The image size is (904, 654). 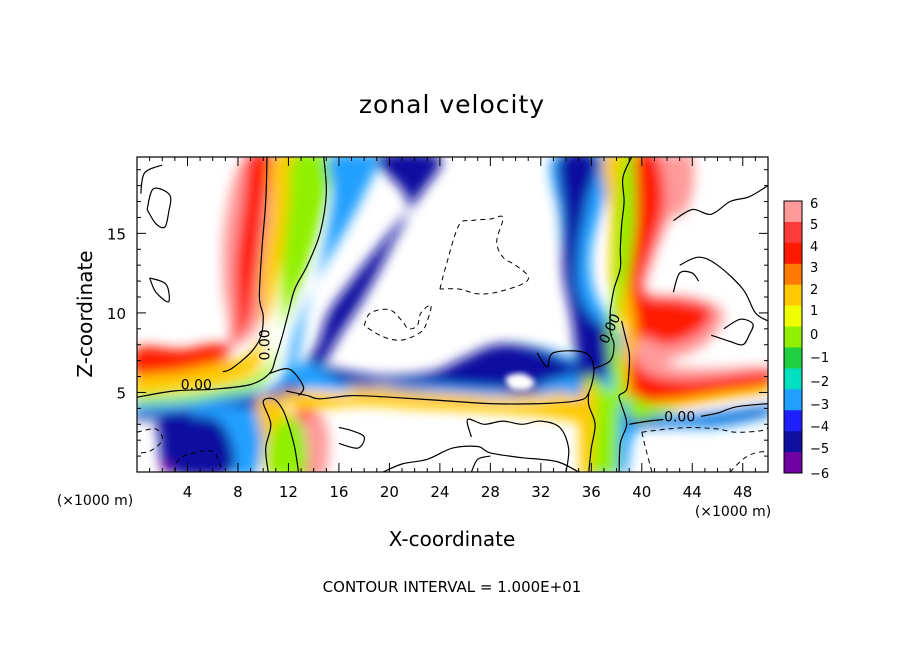 What do you see at coordinates (819, 449) in the screenshot?
I see `colorbar-label: −5` at bounding box center [819, 449].